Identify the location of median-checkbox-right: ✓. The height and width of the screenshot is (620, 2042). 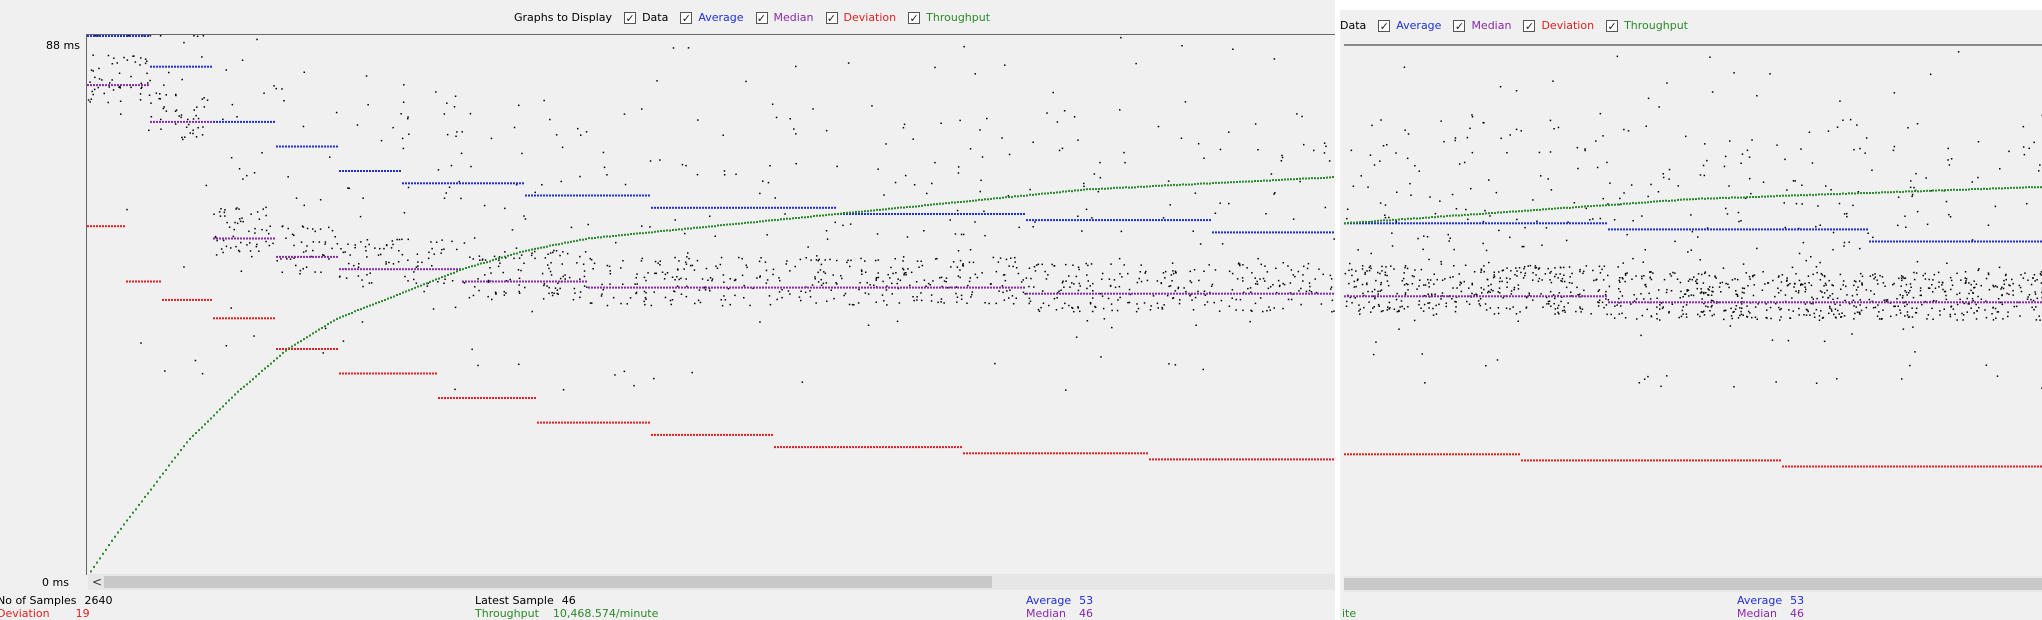
(1459, 26).